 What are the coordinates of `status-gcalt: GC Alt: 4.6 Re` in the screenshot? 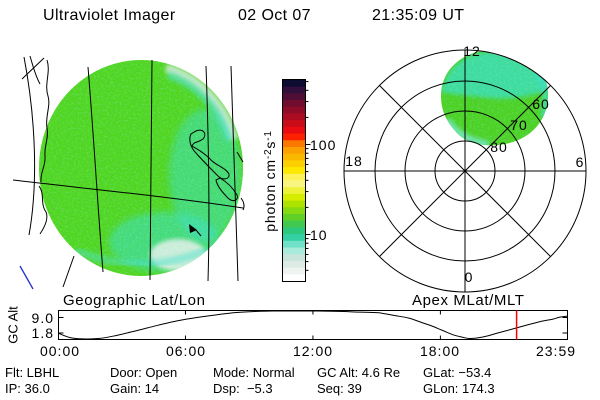 It's located at (359, 372).